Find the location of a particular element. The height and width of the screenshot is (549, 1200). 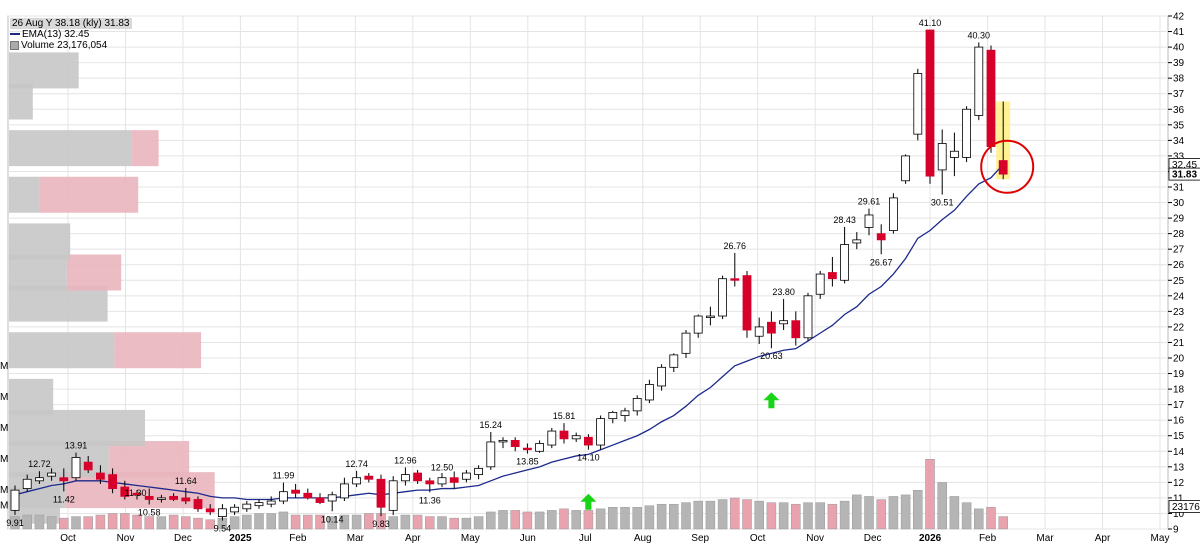

x-tick-label: Dec is located at coordinates (873, 538).